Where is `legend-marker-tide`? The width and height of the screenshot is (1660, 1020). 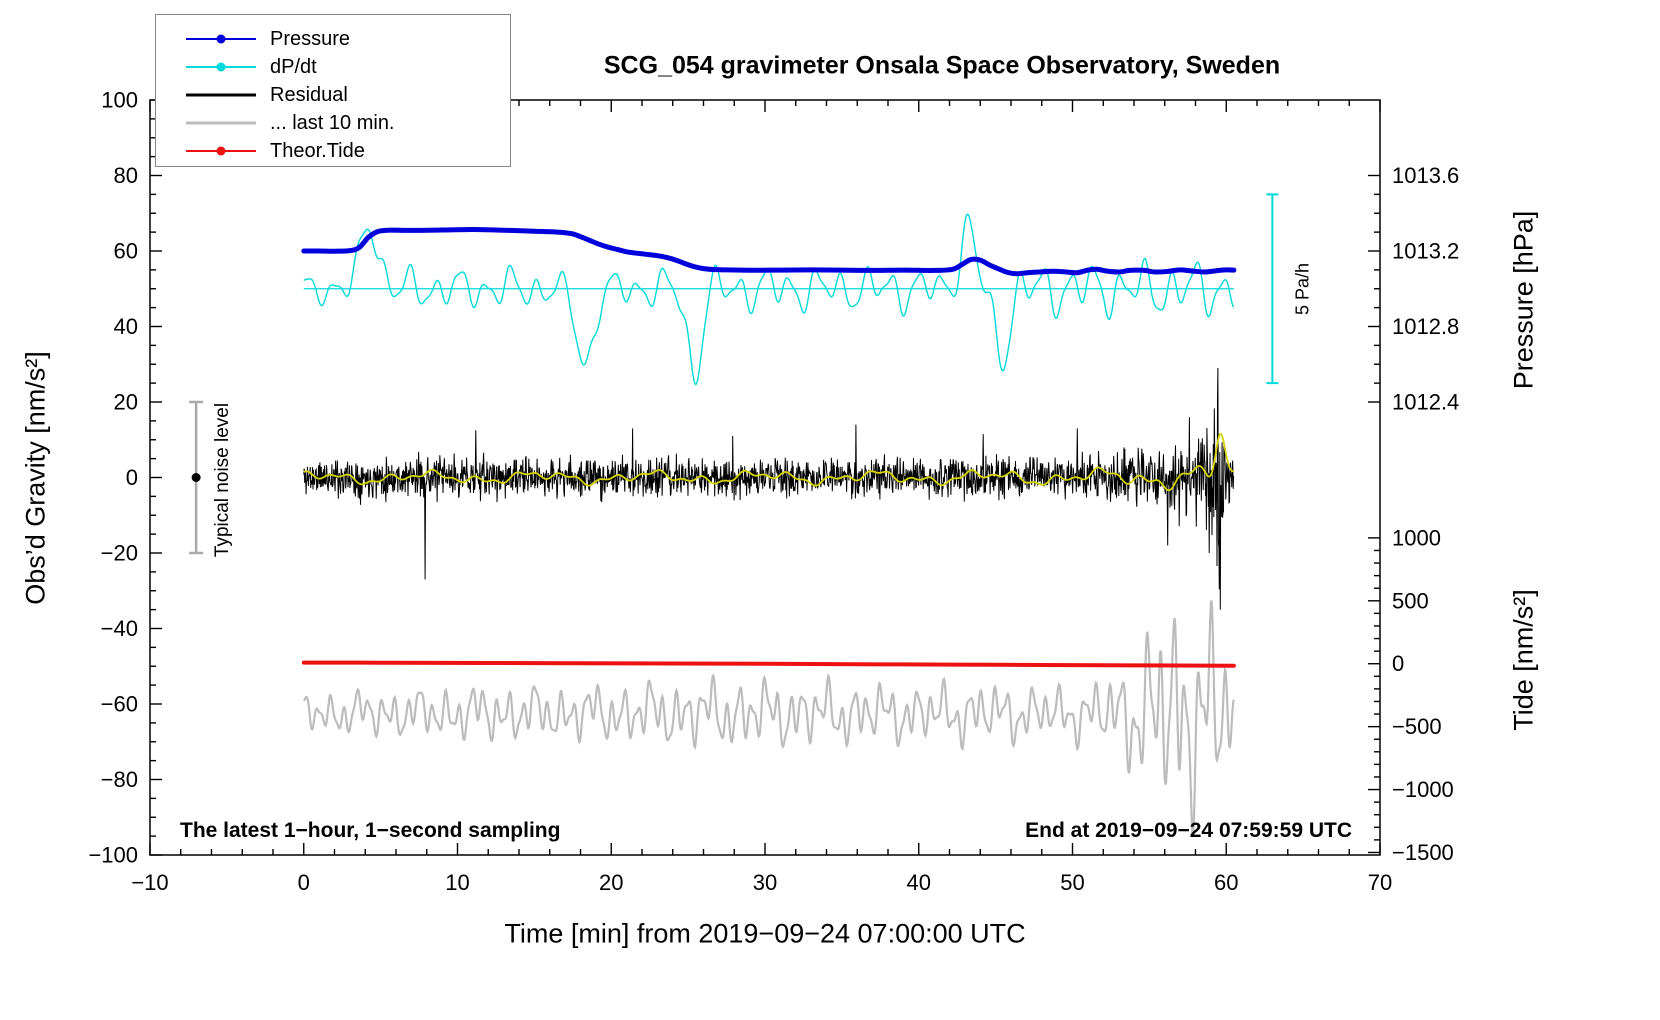 legend-marker-tide is located at coordinates (221, 151).